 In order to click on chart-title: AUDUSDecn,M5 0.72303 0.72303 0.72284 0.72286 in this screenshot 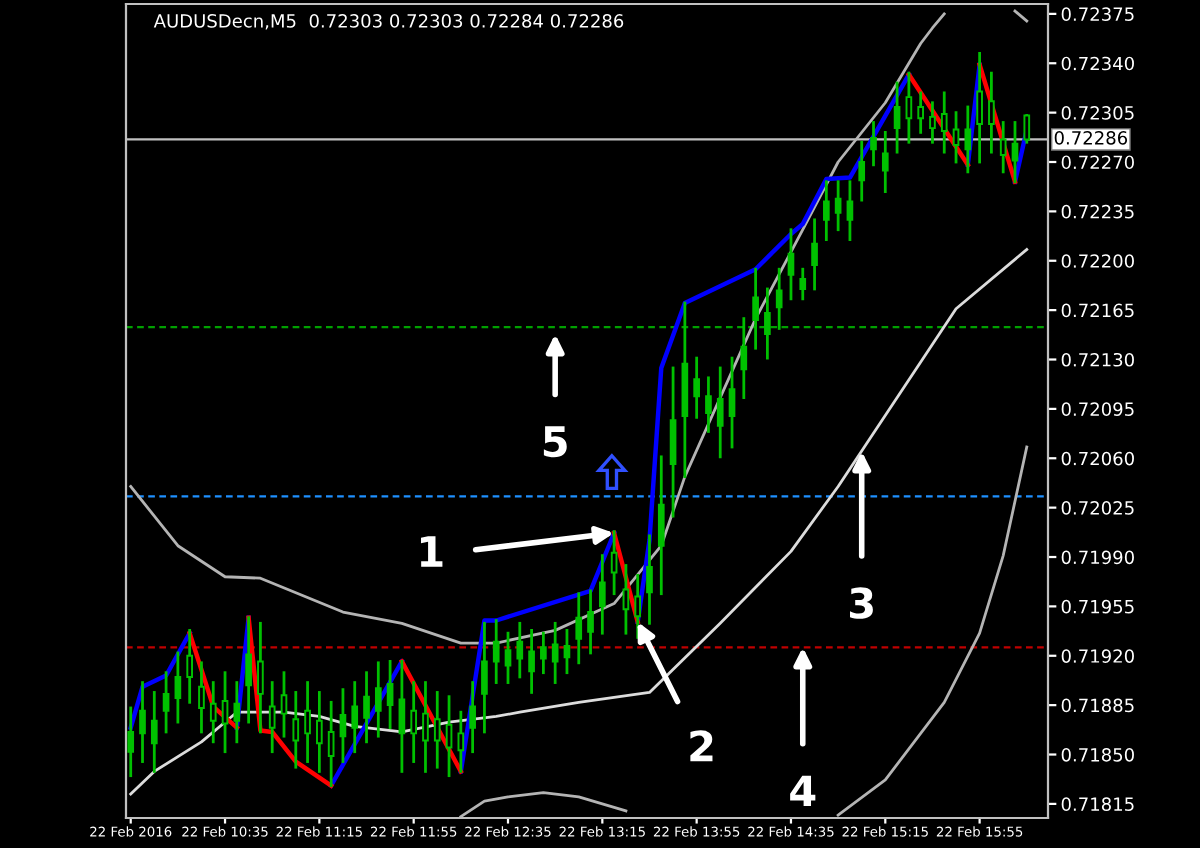, I will do `click(388, 22)`.